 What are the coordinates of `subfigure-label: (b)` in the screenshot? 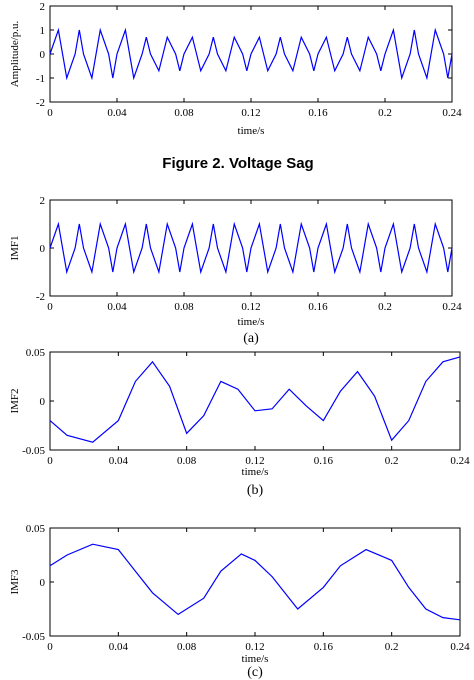 It's located at (255, 490).